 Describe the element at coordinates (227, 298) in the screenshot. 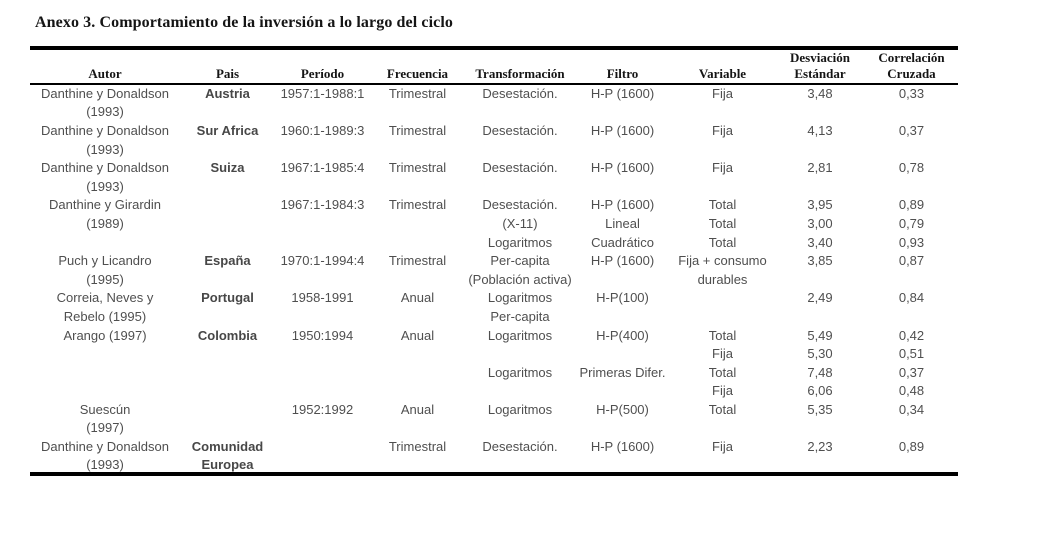

I see `cell-pais: Portugal` at that location.